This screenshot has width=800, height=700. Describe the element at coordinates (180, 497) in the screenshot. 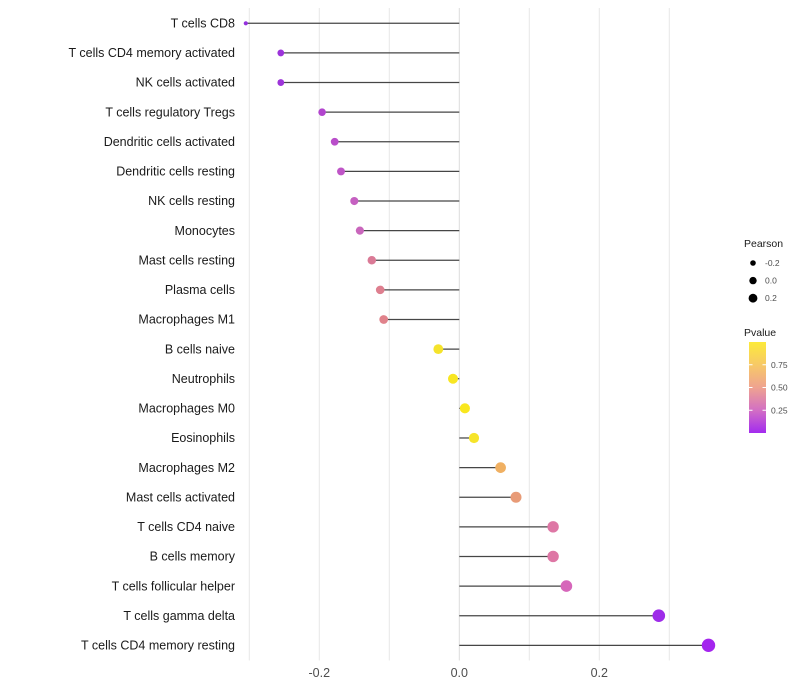

I see `y-axis-category-label: Mast cells activated` at that location.